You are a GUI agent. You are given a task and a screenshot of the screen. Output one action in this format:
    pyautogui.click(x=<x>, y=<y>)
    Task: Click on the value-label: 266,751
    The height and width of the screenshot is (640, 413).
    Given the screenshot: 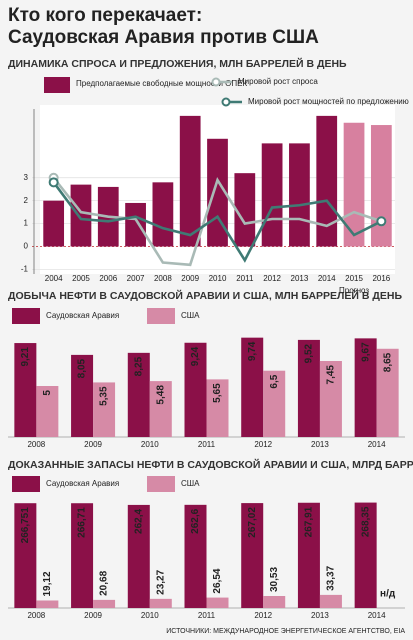 What is the action you would take?
    pyautogui.click(x=25, y=525)
    